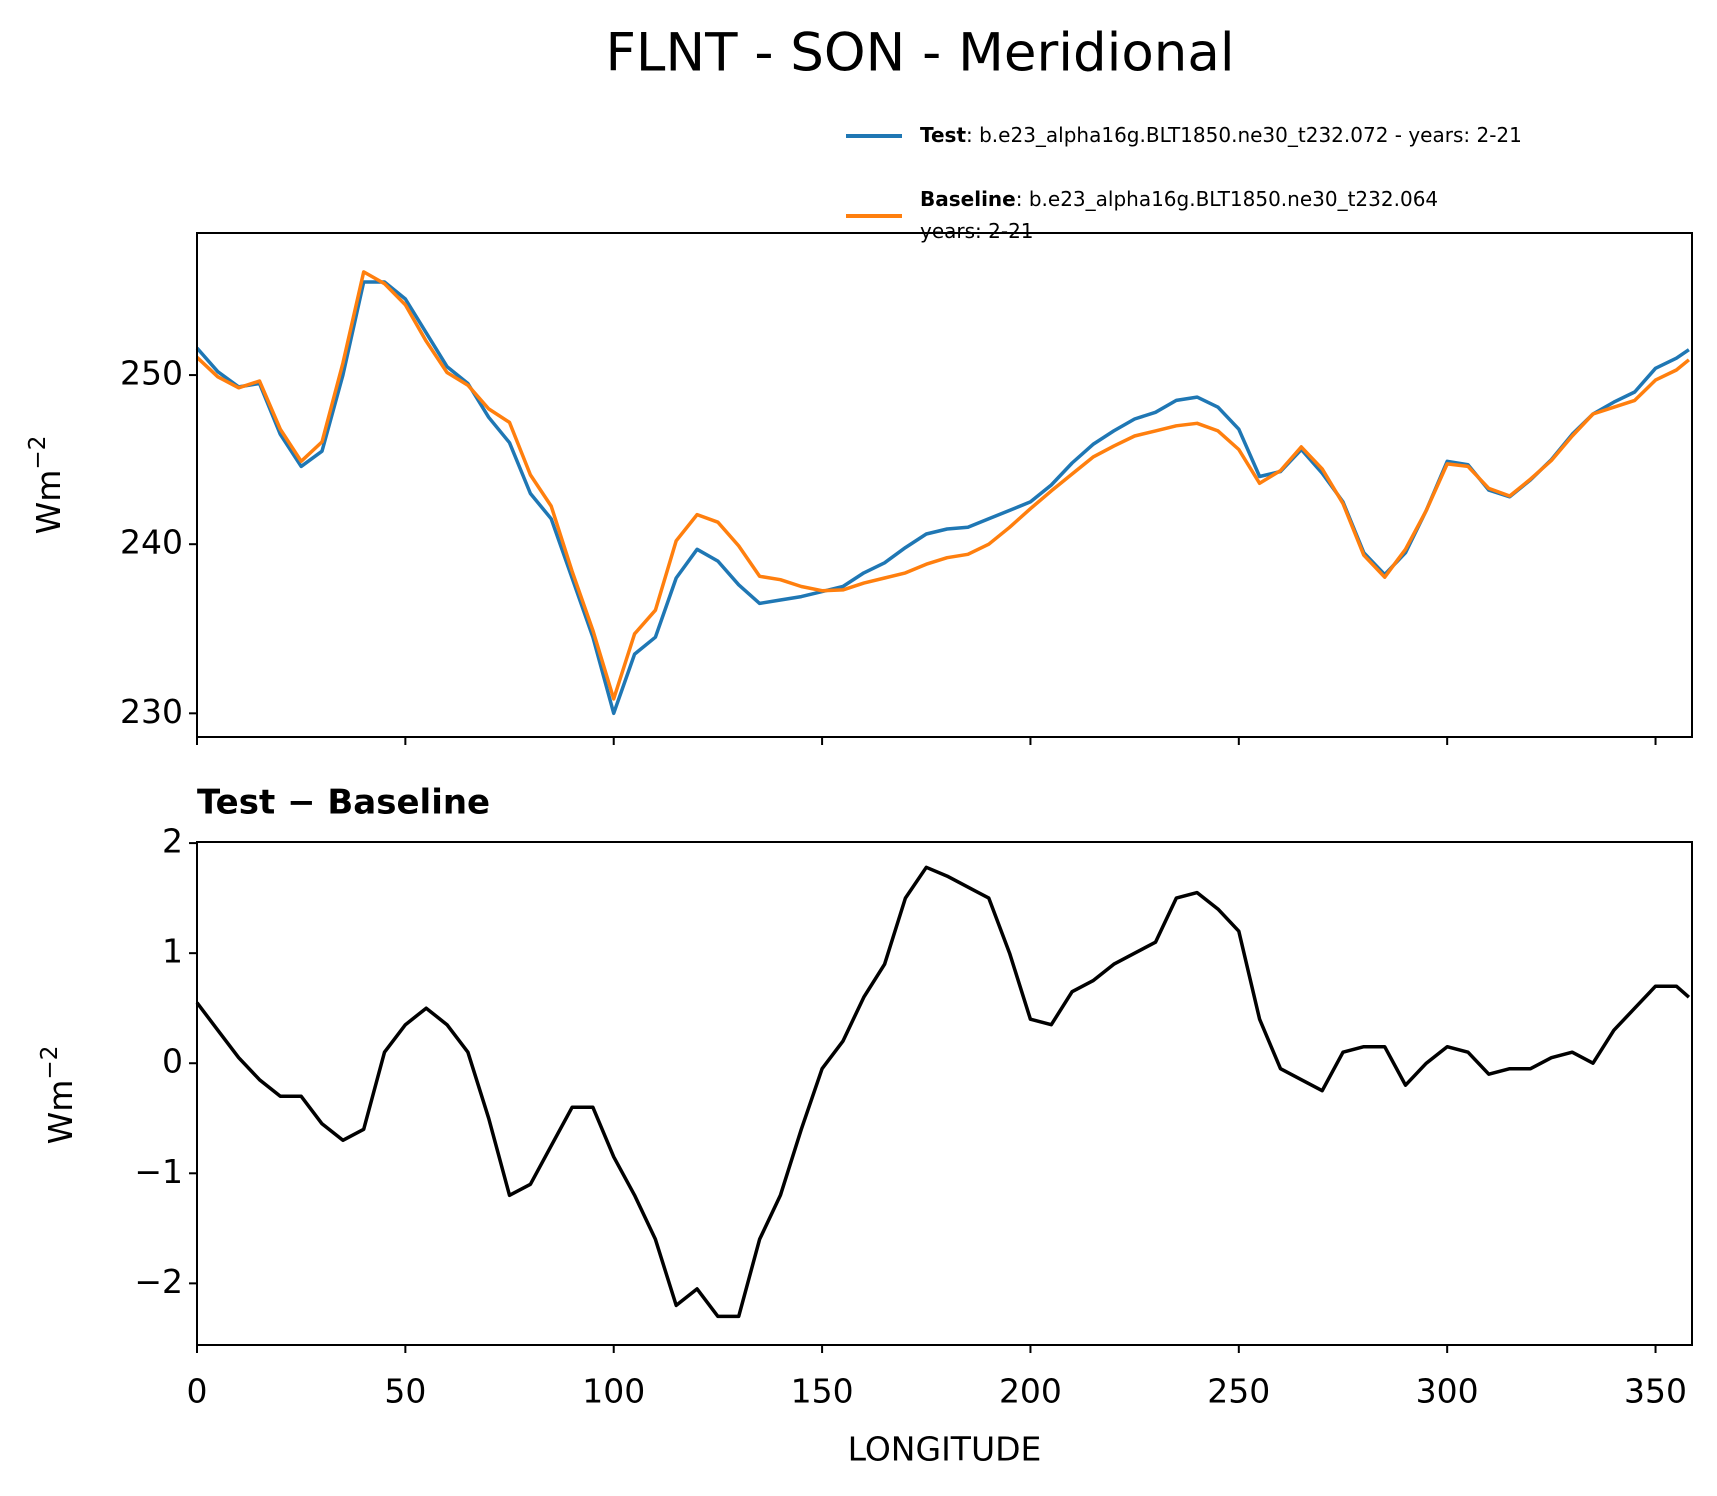 This screenshot has width=1717, height=1496. I want to click on x-tick-label: 350, so click(1655, 1391).